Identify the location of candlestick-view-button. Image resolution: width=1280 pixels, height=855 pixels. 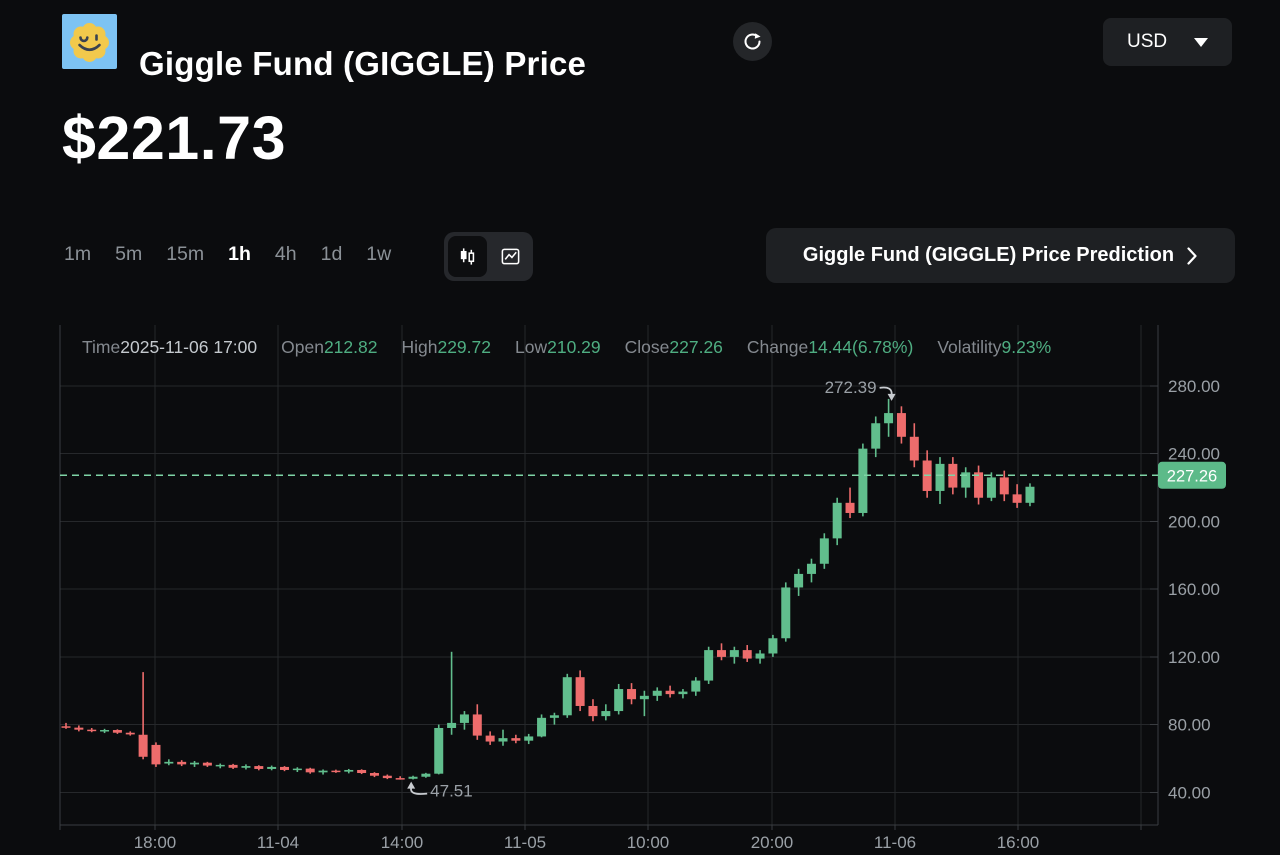
(467, 256).